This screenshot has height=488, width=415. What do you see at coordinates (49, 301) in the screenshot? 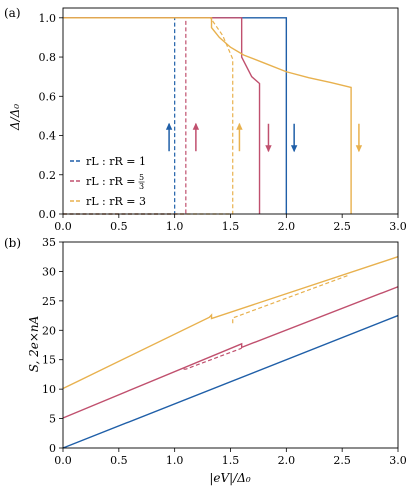
I see `y-tick-label: 25` at bounding box center [49, 301].